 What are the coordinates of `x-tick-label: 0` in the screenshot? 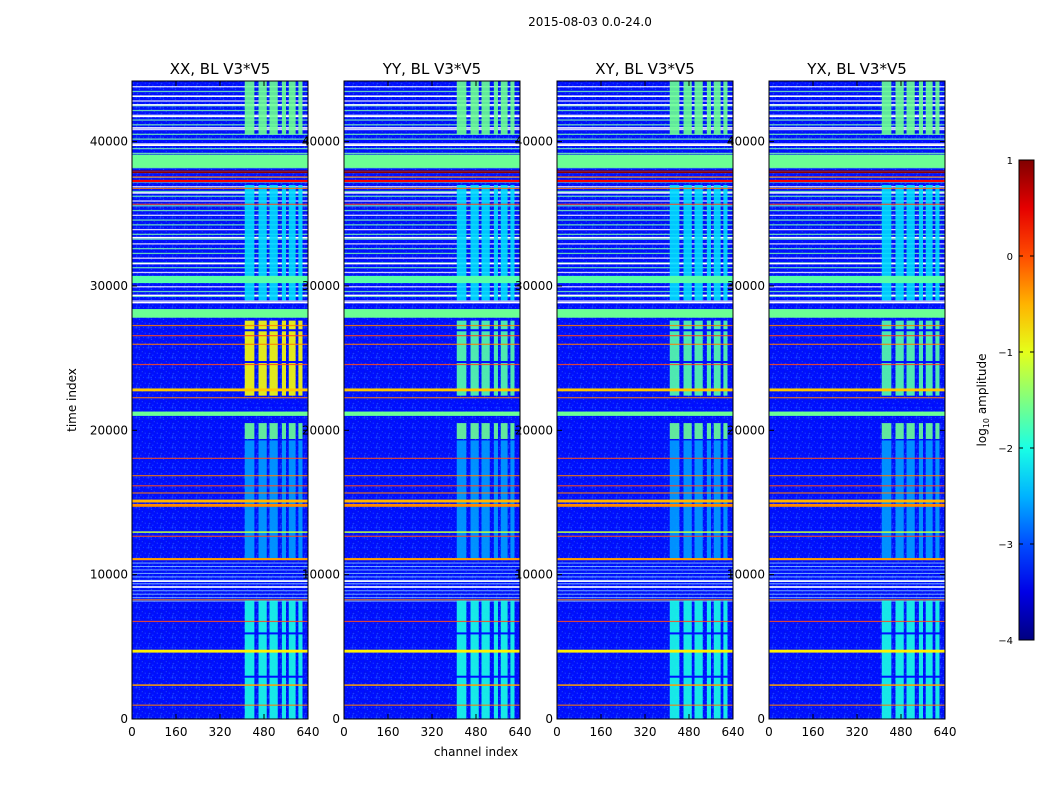 It's located at (557, 732).